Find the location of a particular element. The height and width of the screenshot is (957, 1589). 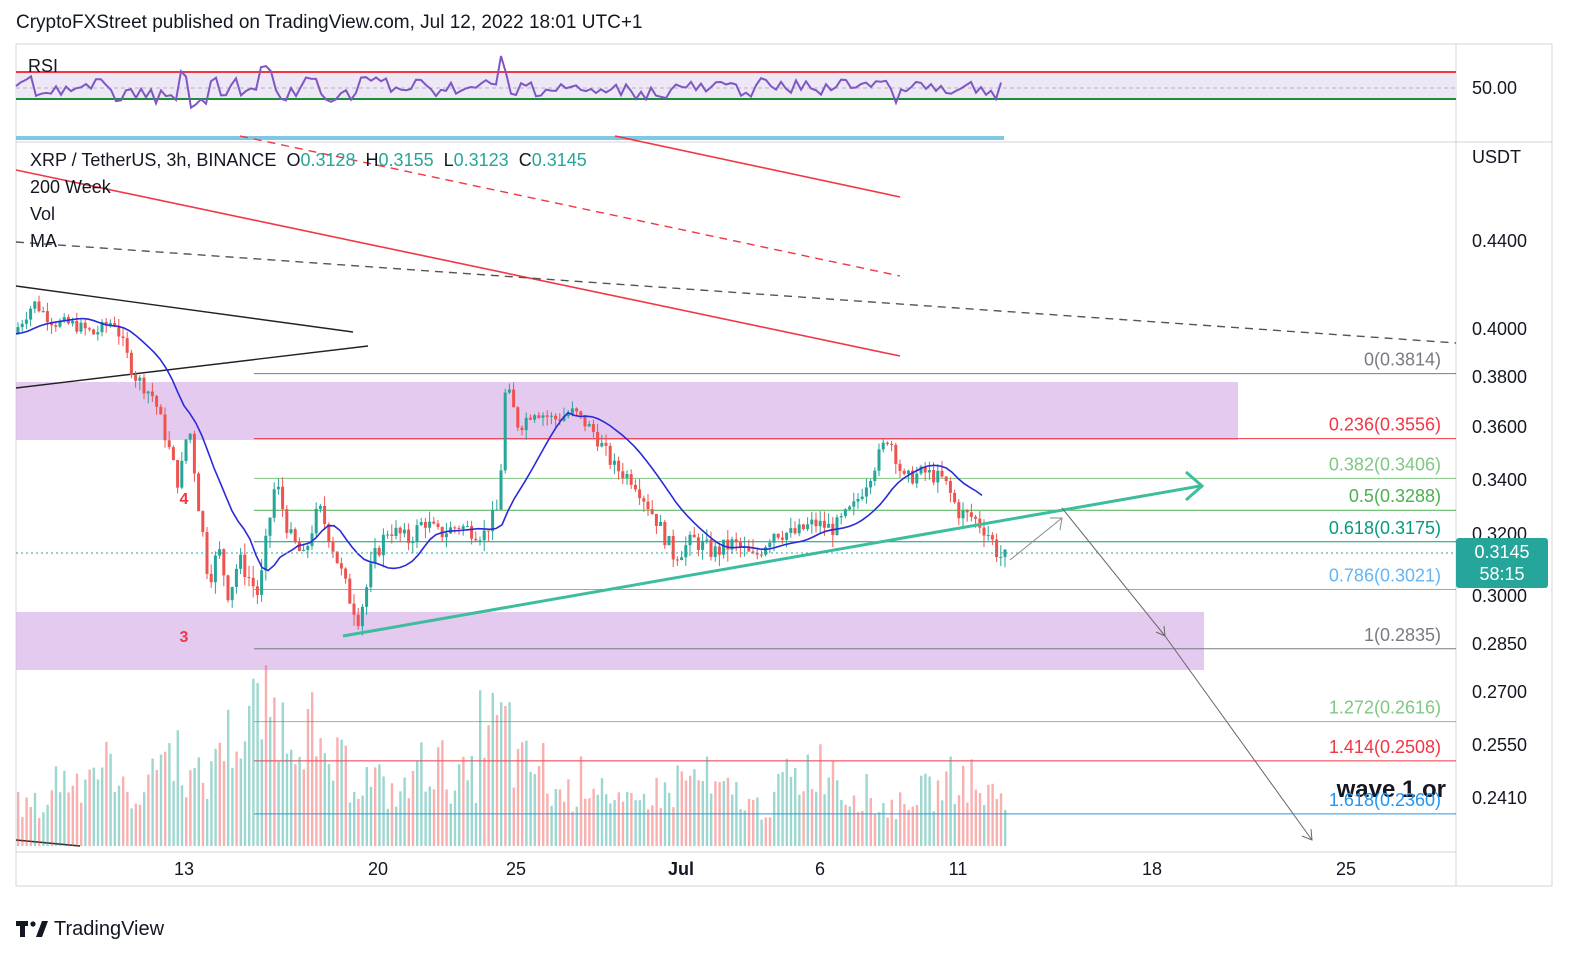

x-tick-label: 11 is located at coordinates (958, 869).